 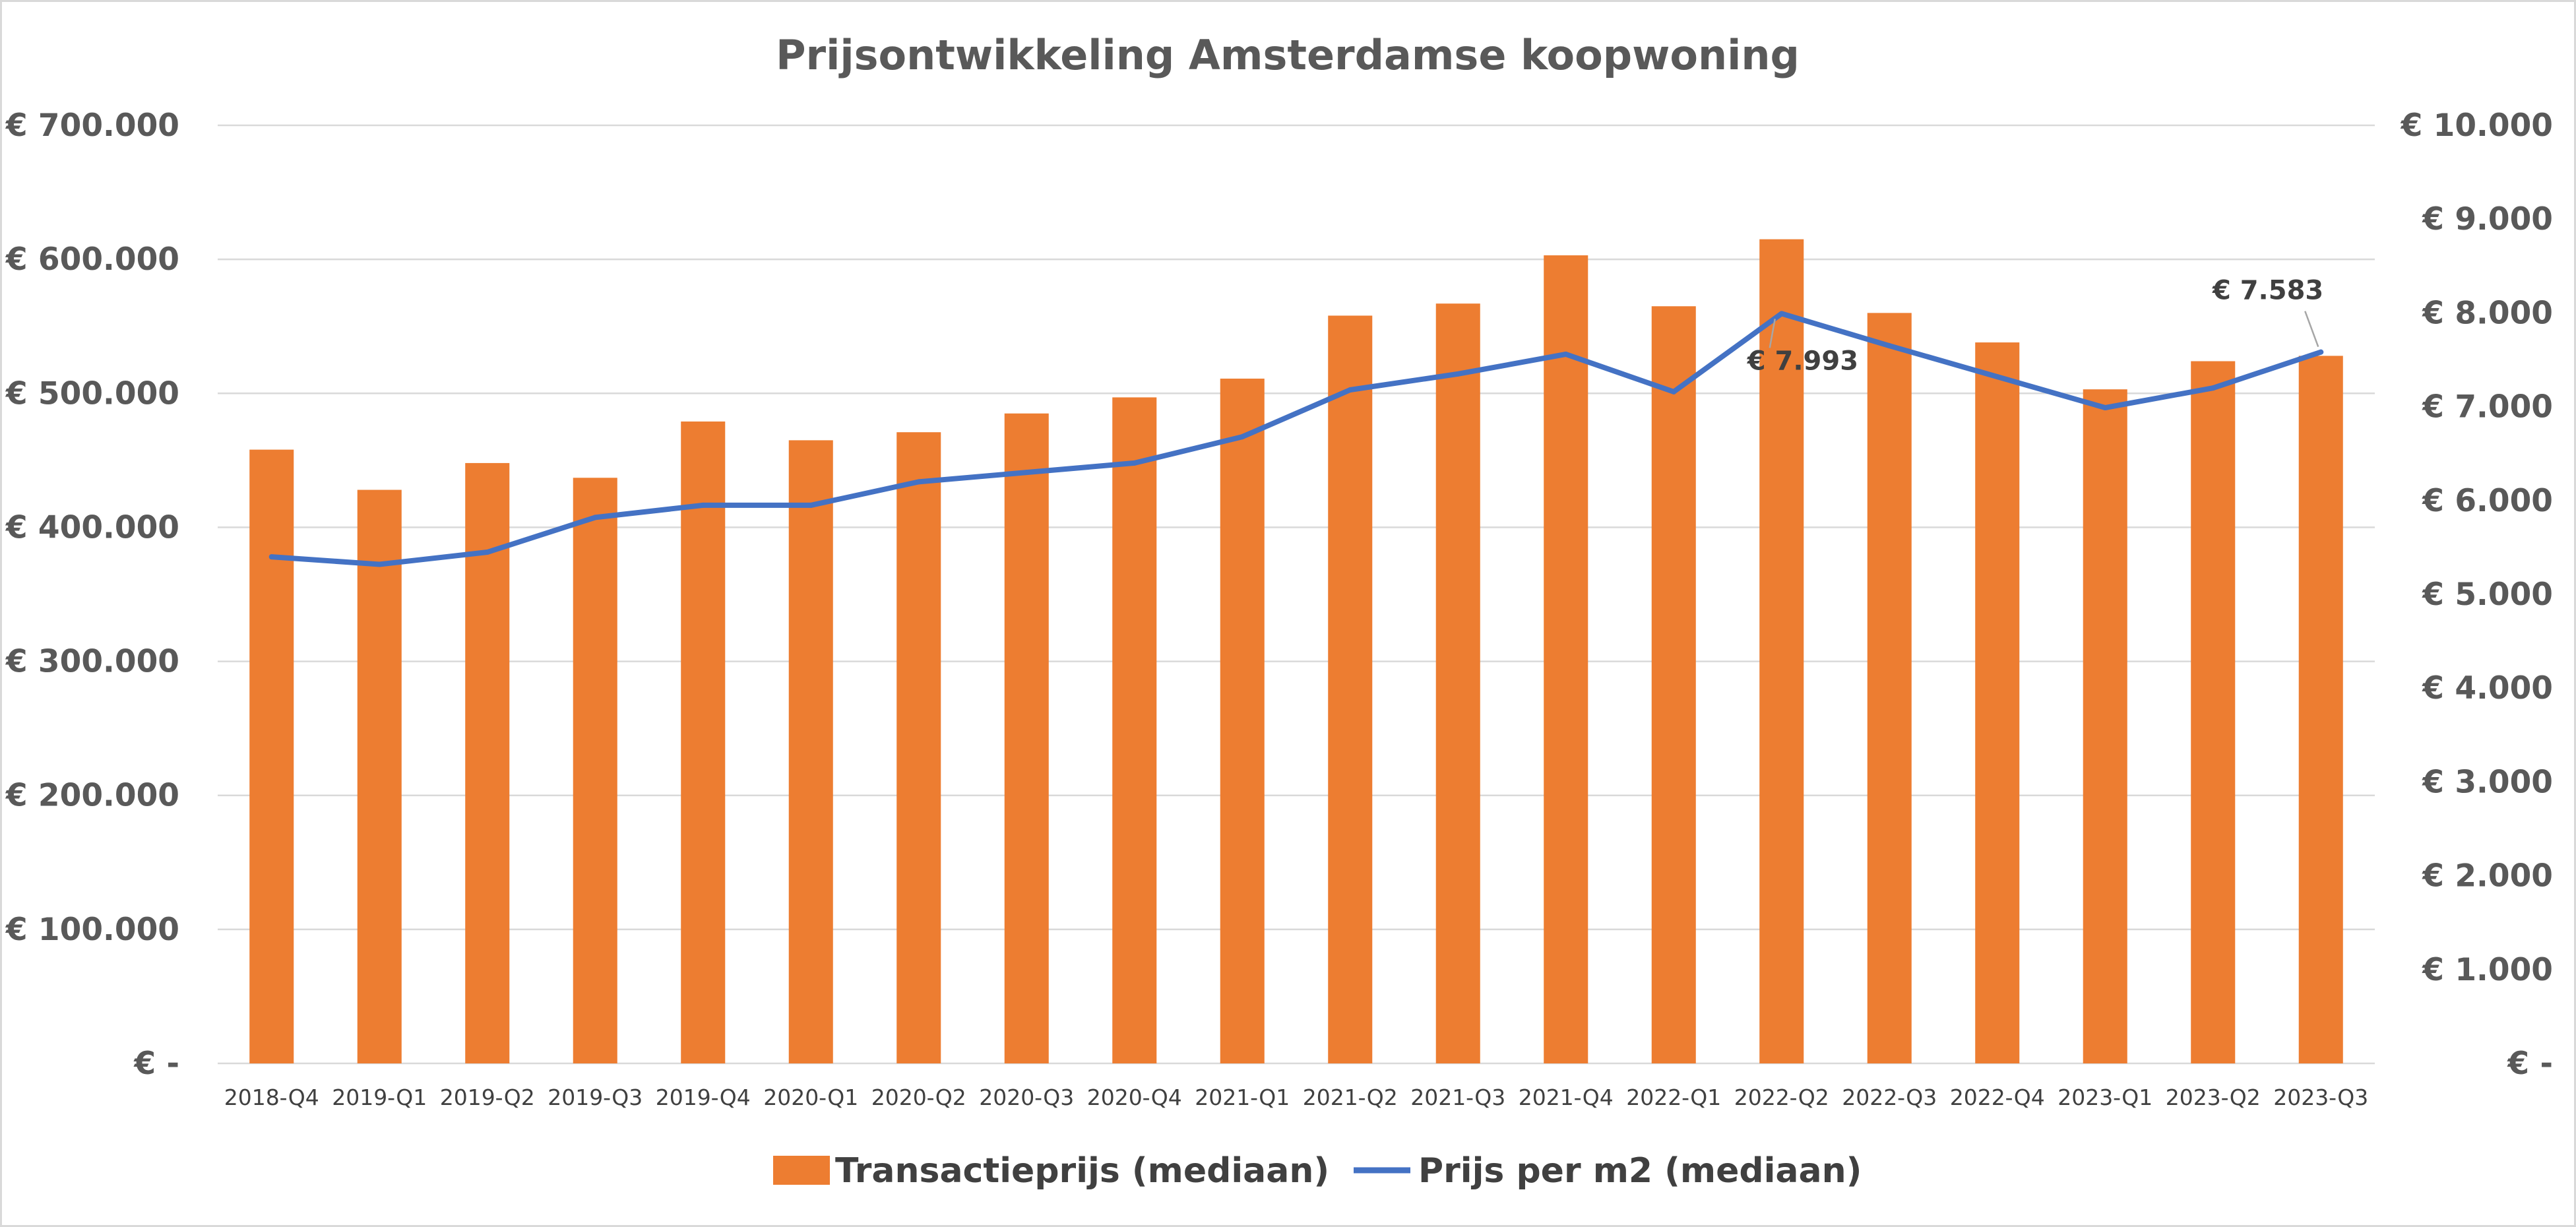 What do you see at coordinates (2530, 1064) in the screenshot?
I see `right-tick-label: € -` at bounding box center [2530, 1064].